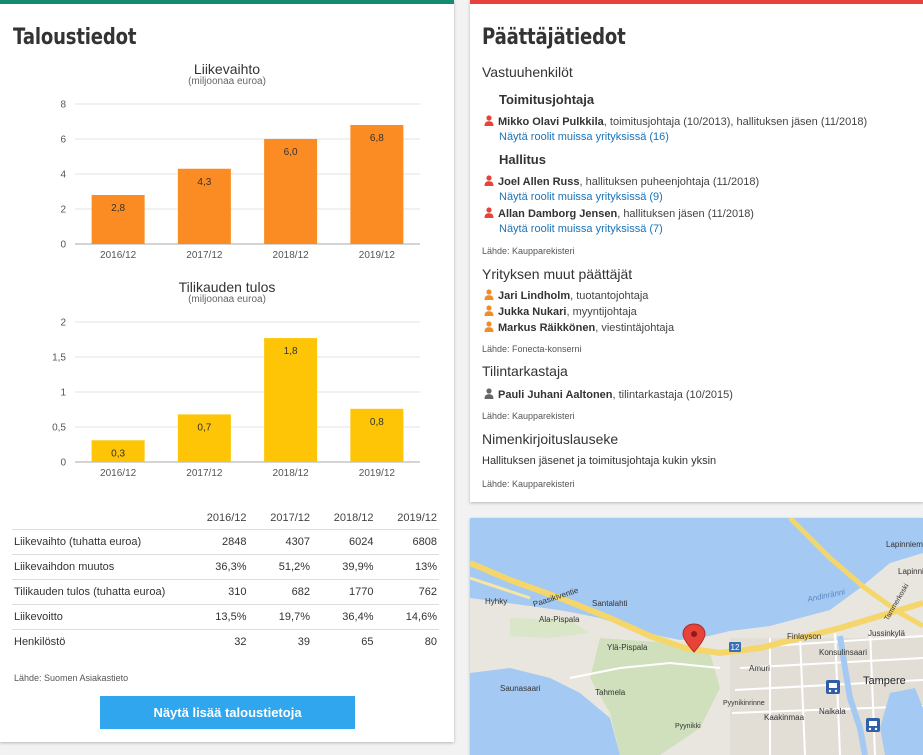 The width and height of the screenshot is (923, 755). Describe the element at coordinates (688, 726) in the screenshot. I see `map-label: Pyynikki` at that location.